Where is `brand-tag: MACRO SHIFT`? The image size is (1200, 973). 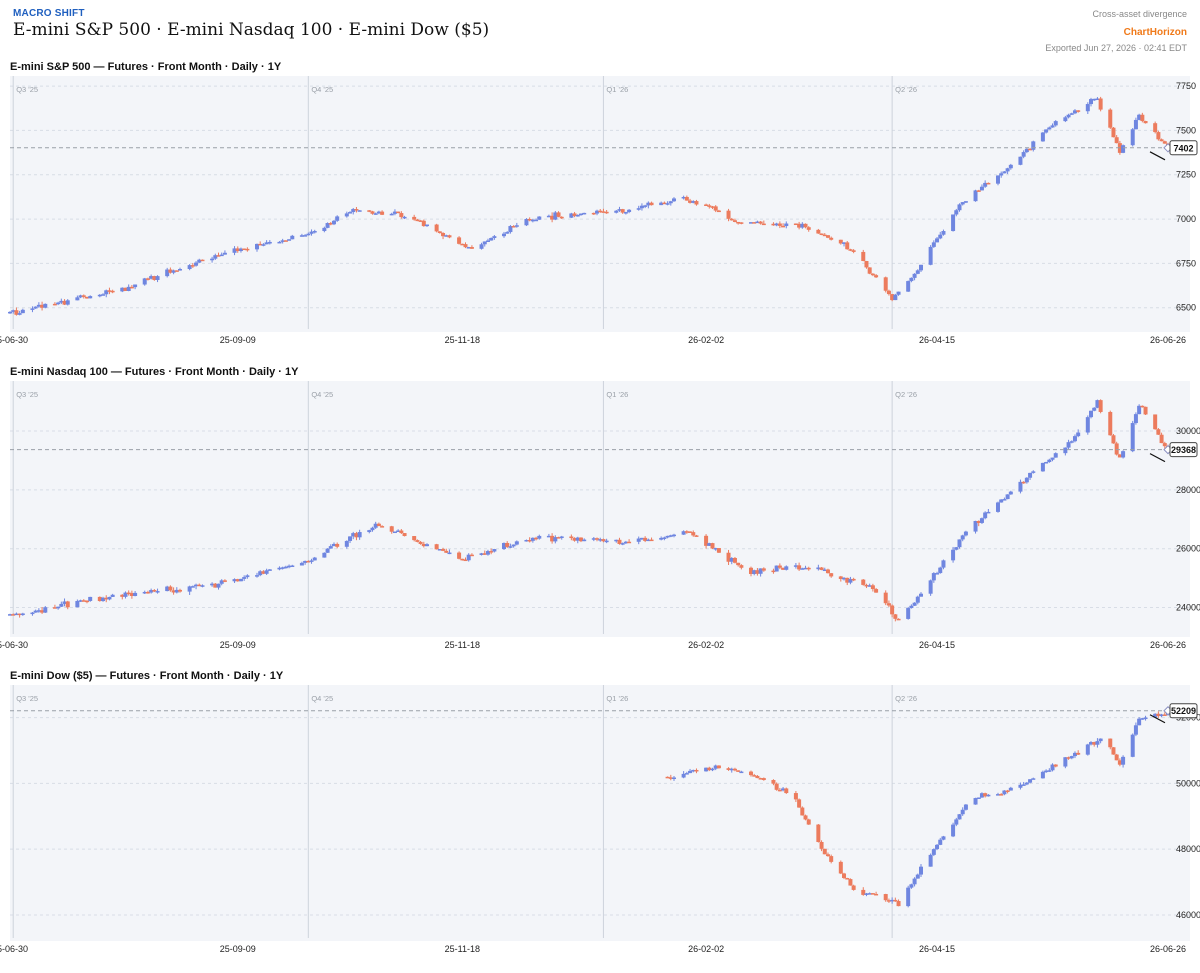
brand-tag: MACRO SHIFT is located at coordinates (49, 13).